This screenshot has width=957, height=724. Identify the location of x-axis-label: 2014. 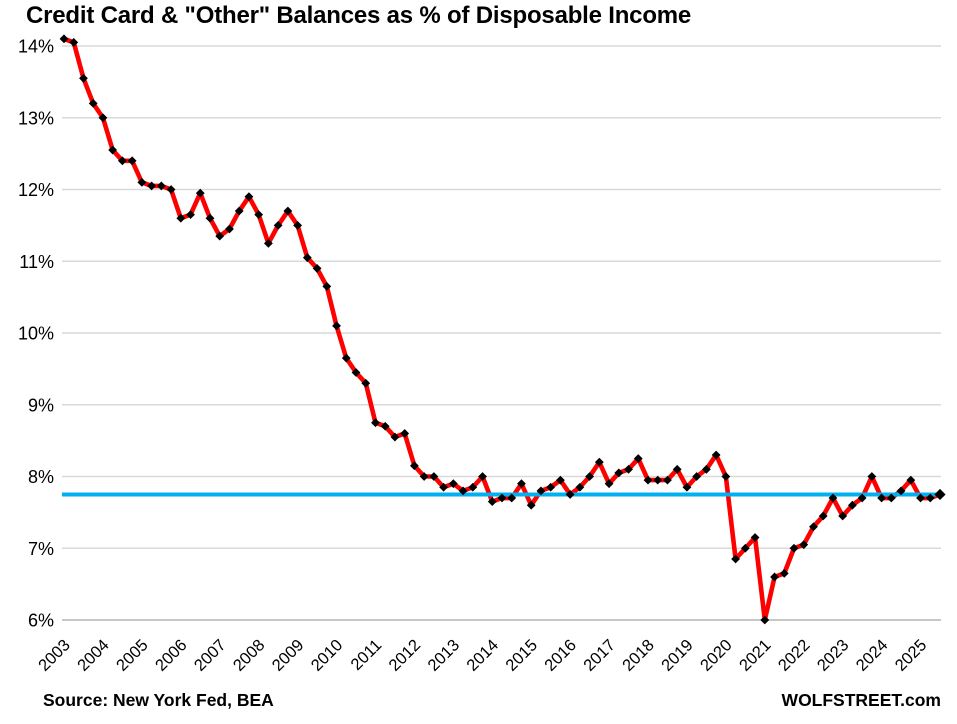
(482, 655).